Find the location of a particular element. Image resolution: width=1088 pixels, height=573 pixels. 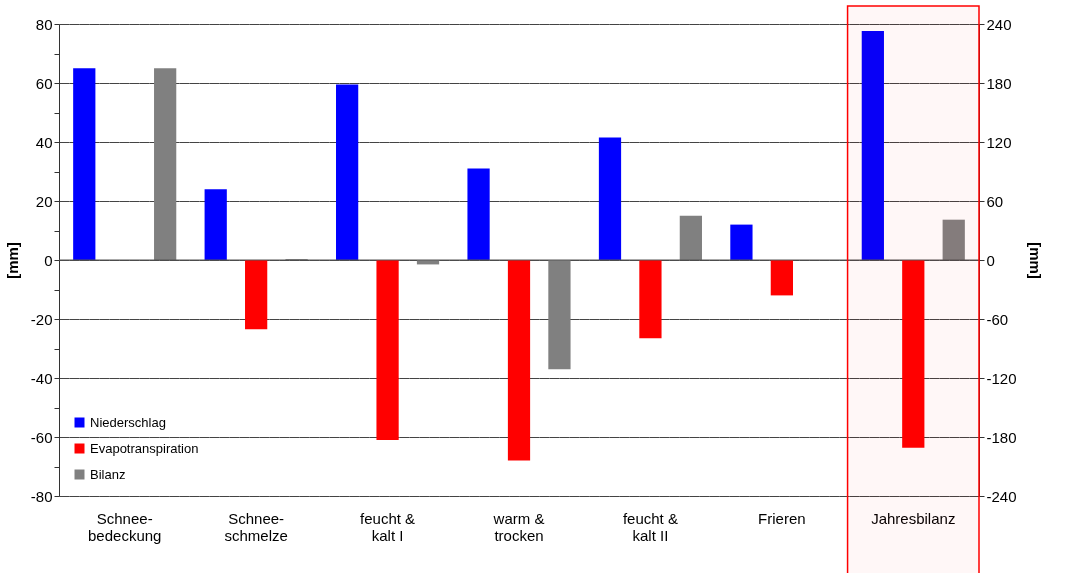

y2-tick-label: -60 is located at coordinates (997, 319).